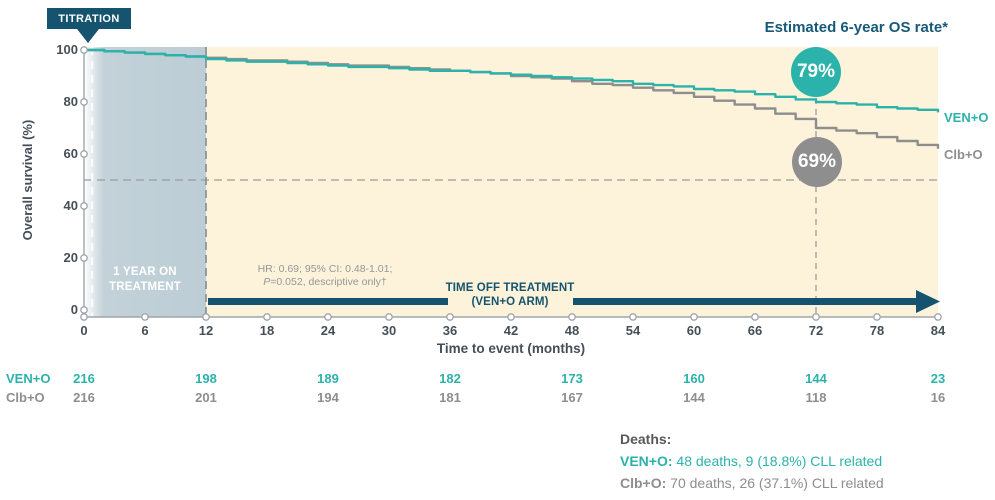  Describe the element at coordinates (694, 378) in the screenshot. I see `at-risk-count: 160` at that location.